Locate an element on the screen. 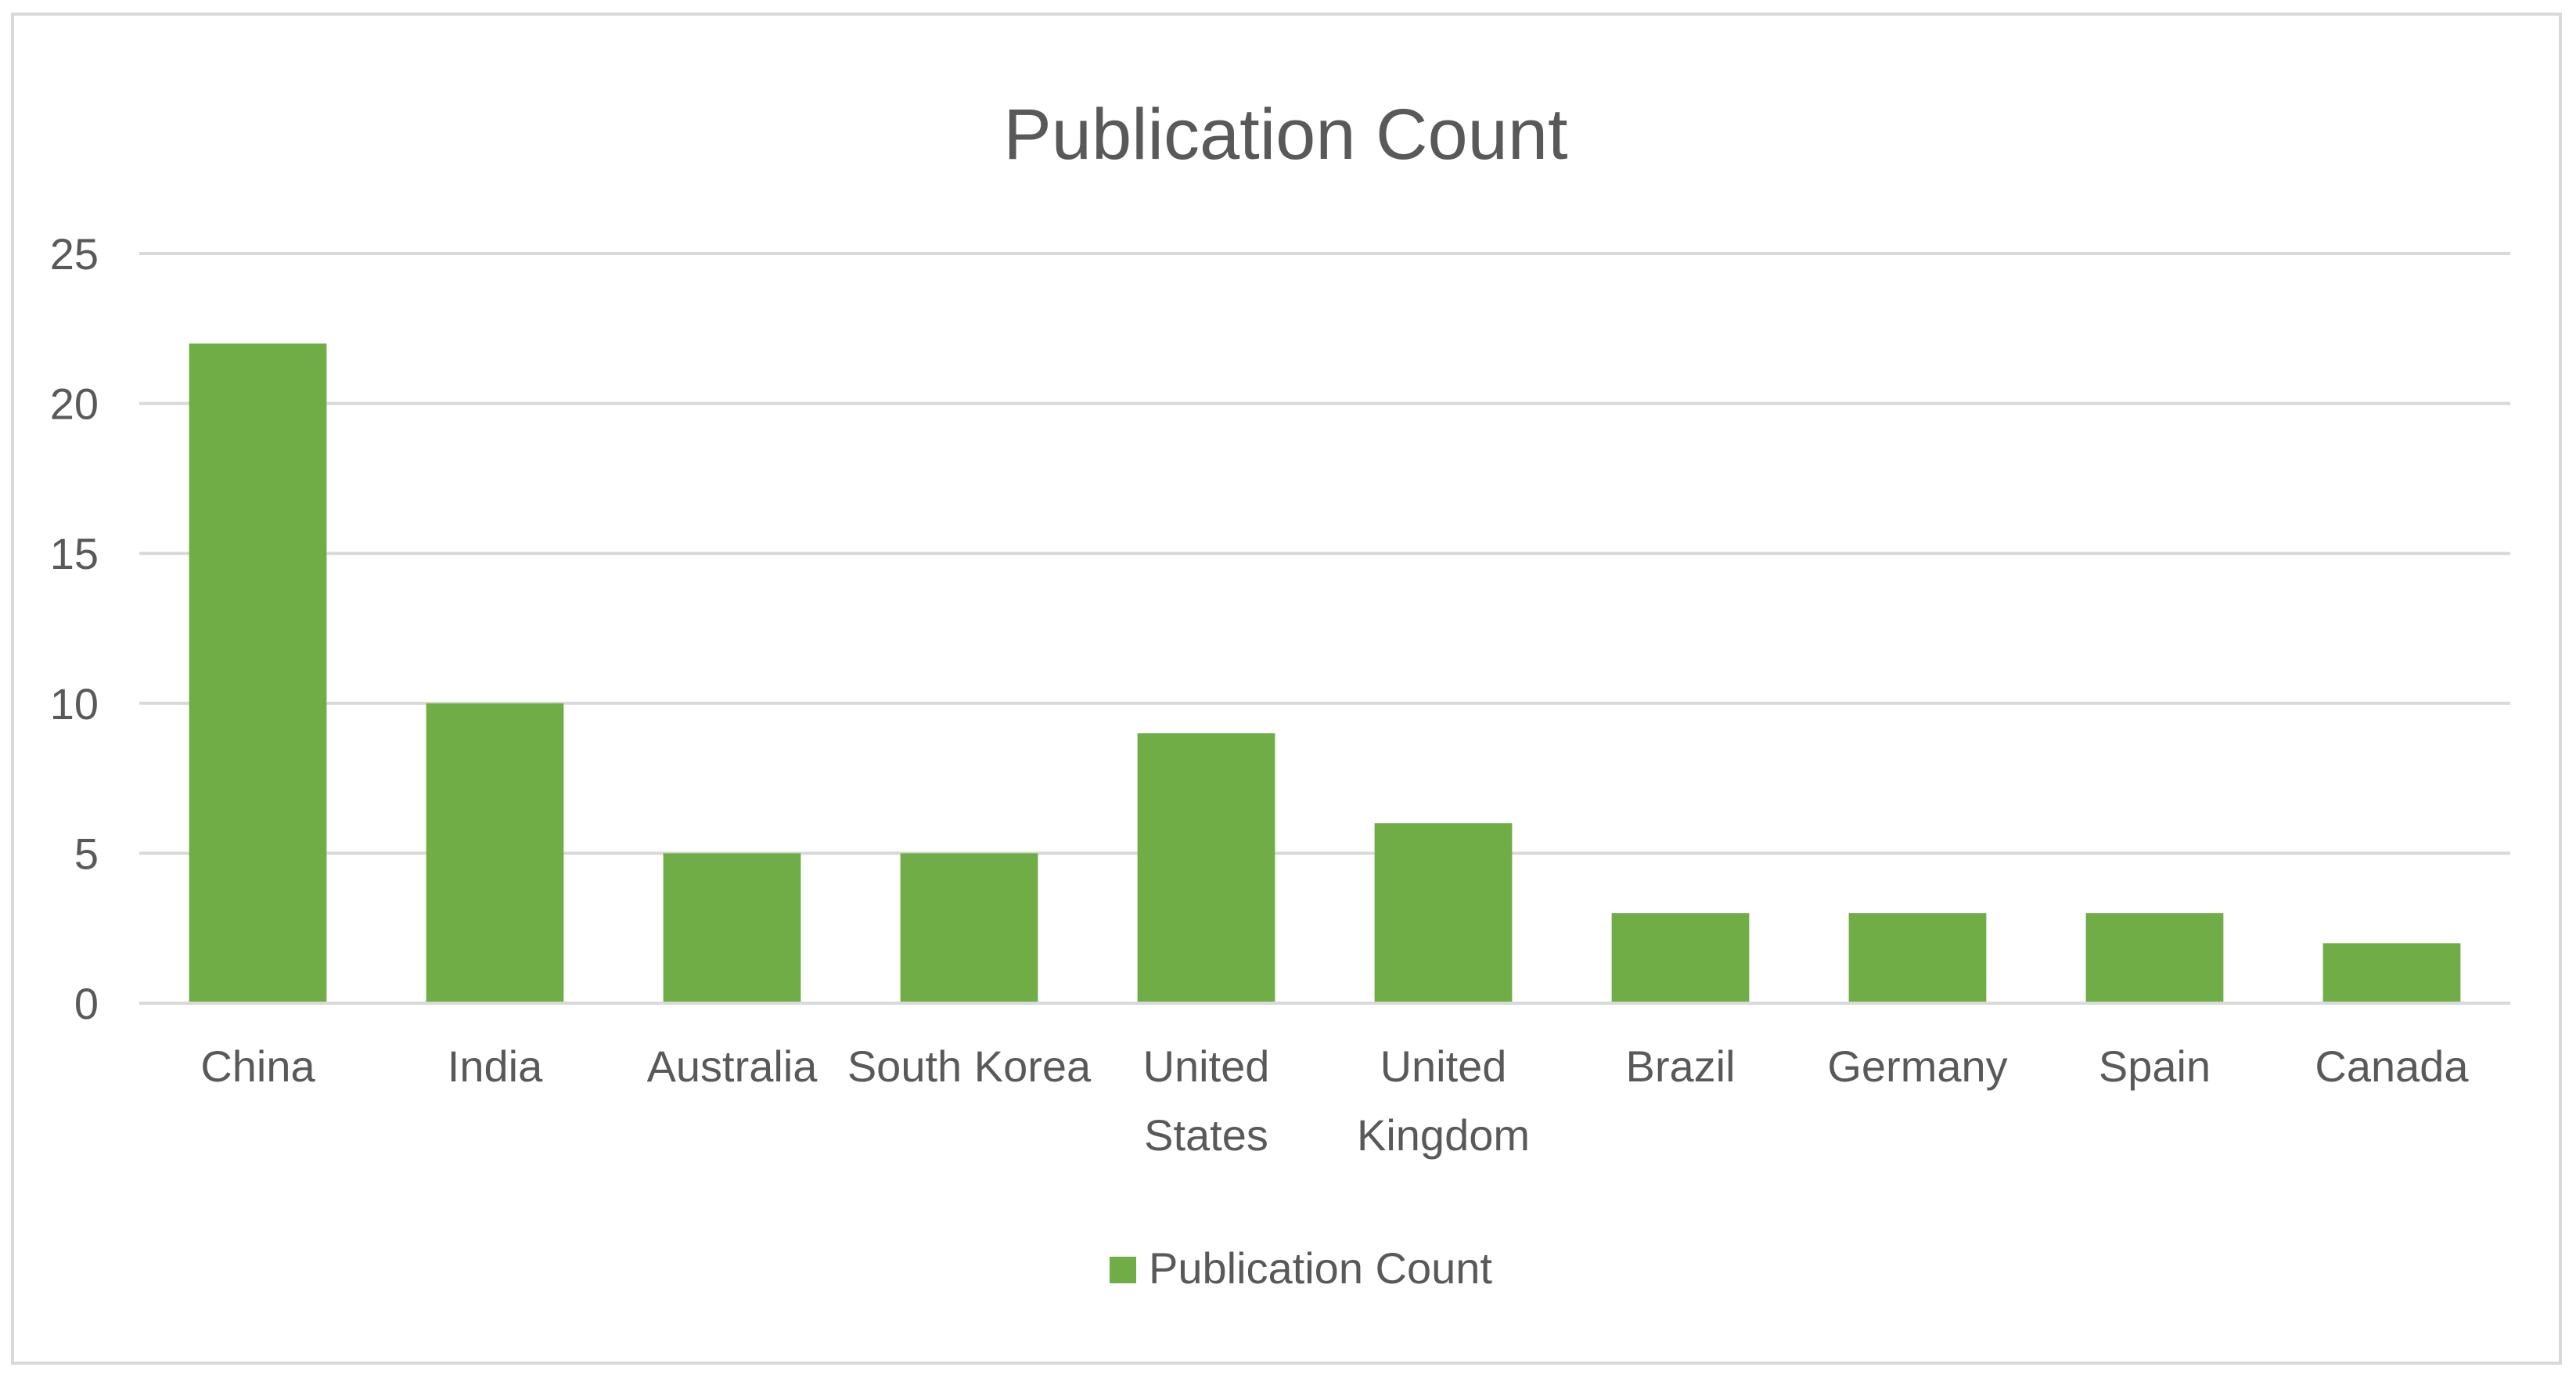  bar-brazil is located at coordinates (1680, 958).